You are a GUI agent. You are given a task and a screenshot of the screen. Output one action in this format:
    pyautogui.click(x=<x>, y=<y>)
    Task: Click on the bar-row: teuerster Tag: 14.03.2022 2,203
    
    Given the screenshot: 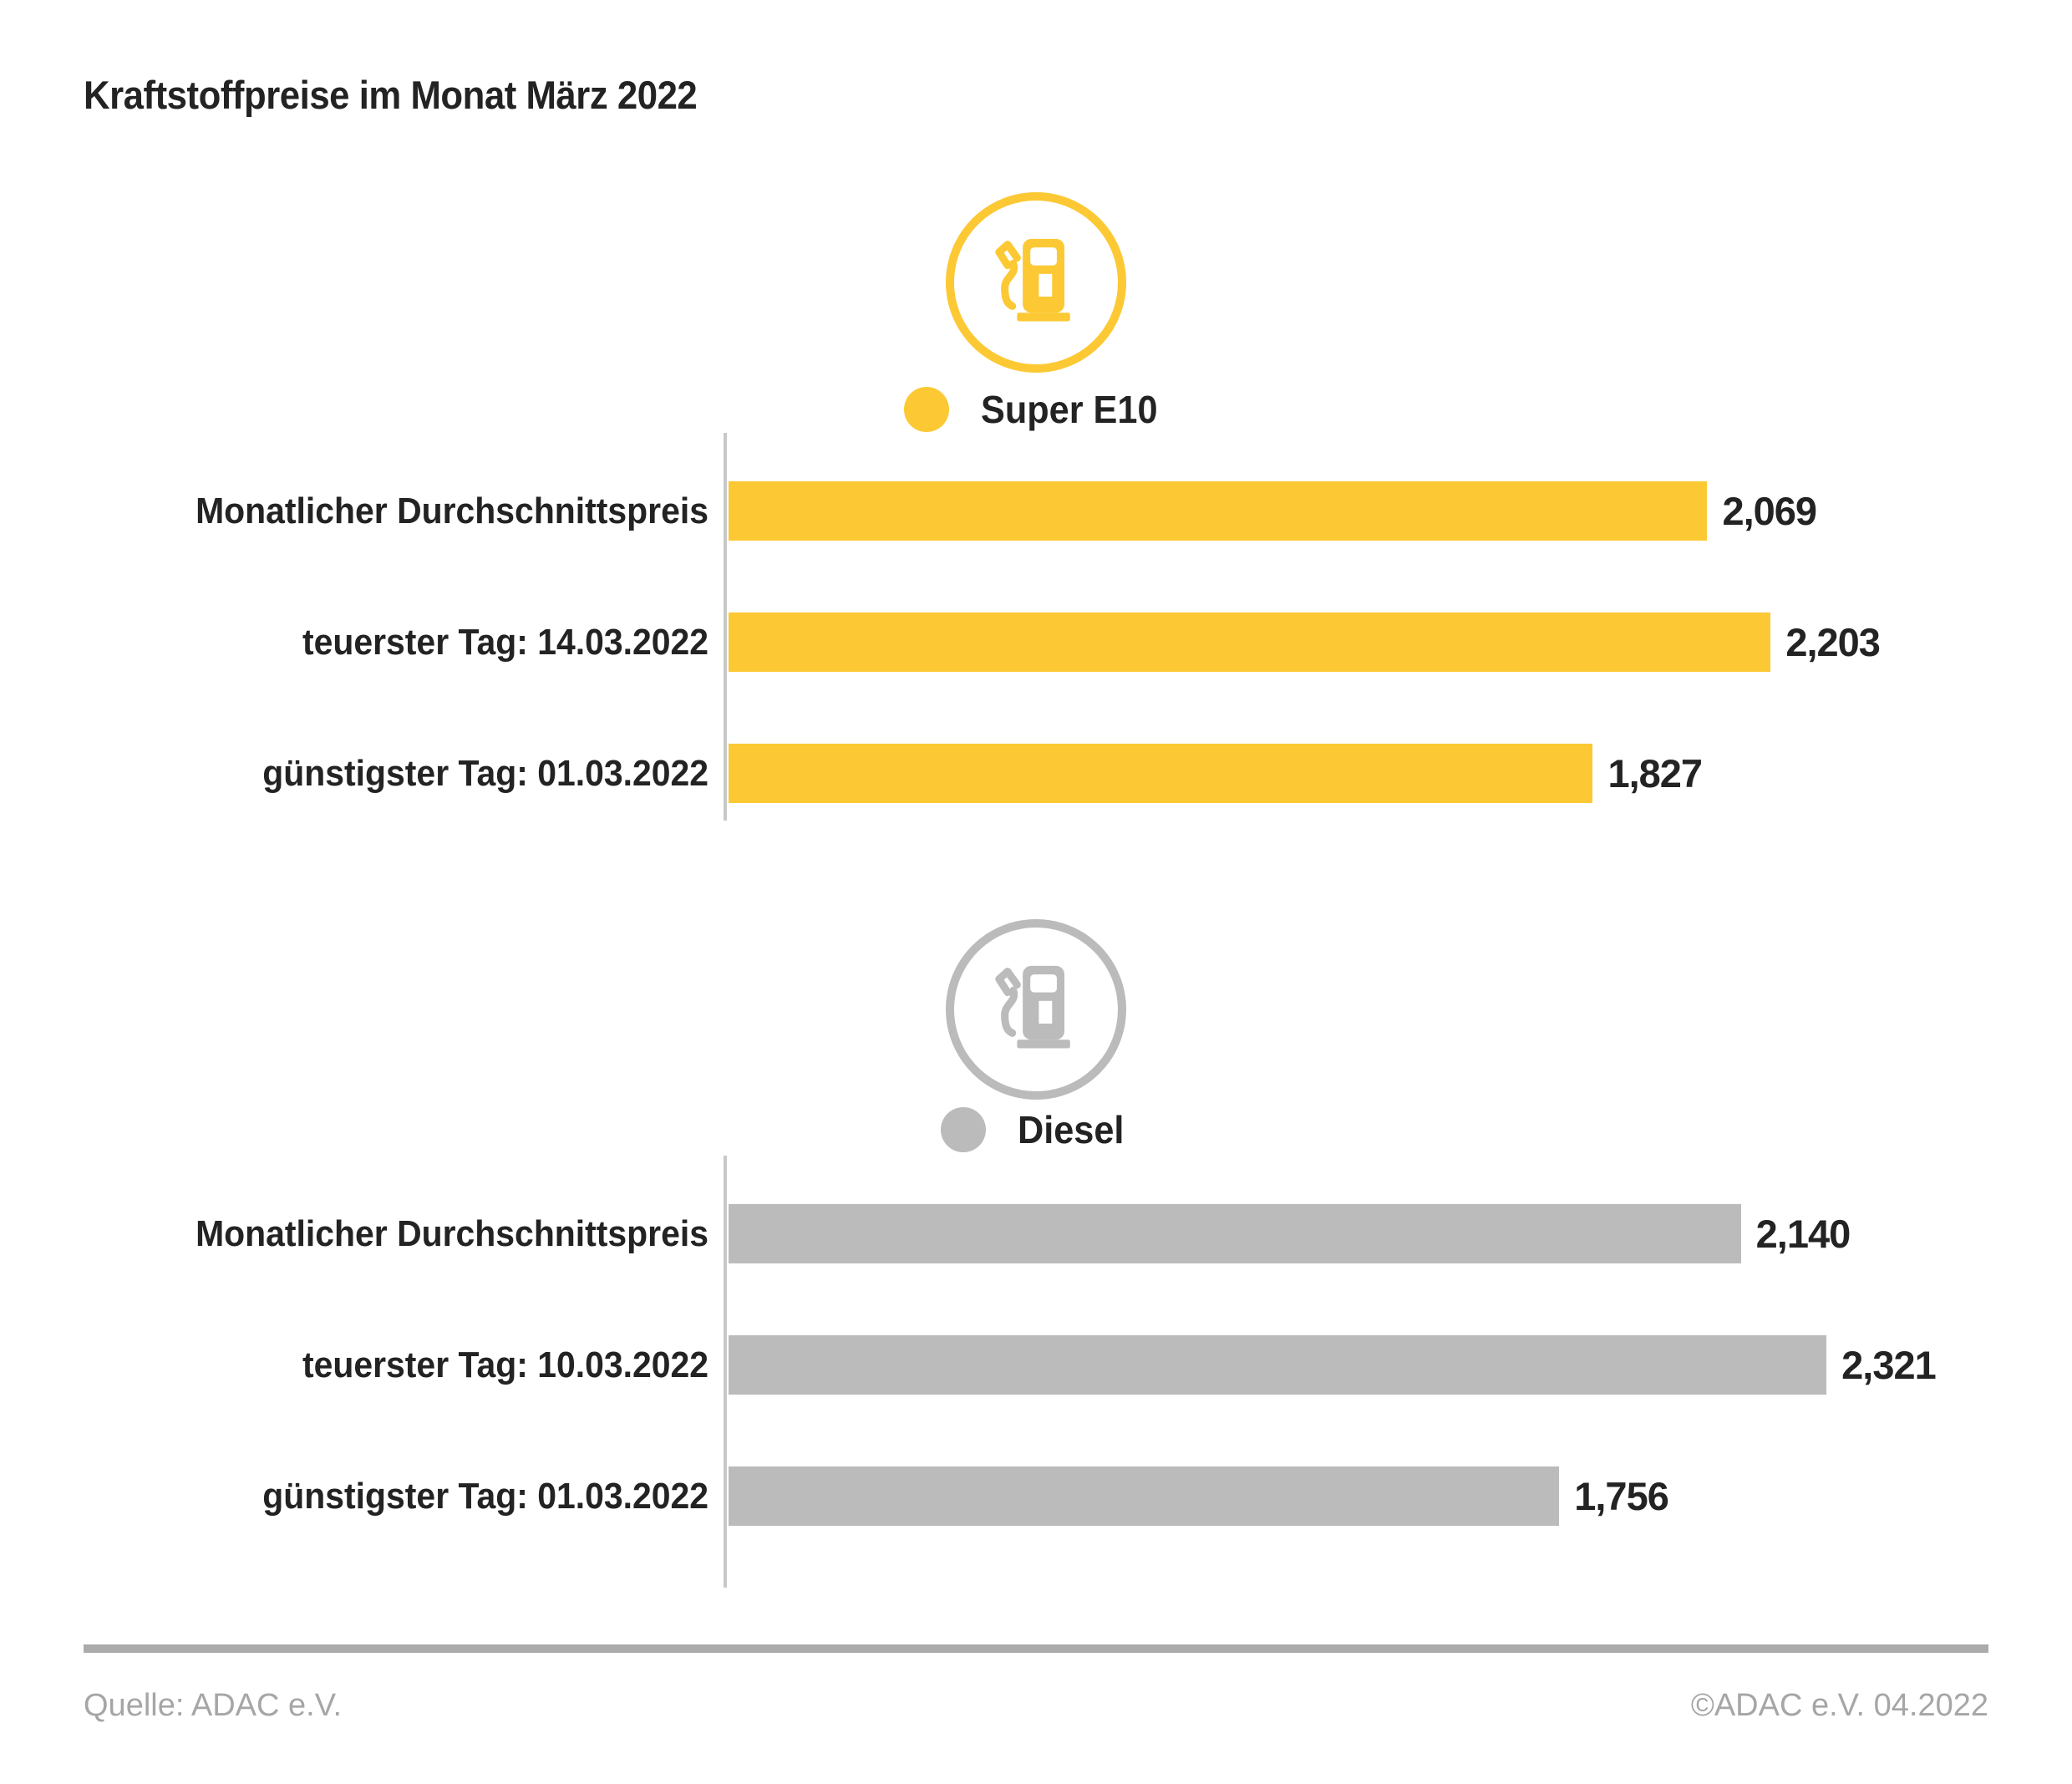 What is the action you would take?
    pyautogui.click(x=1078, y=642)
    